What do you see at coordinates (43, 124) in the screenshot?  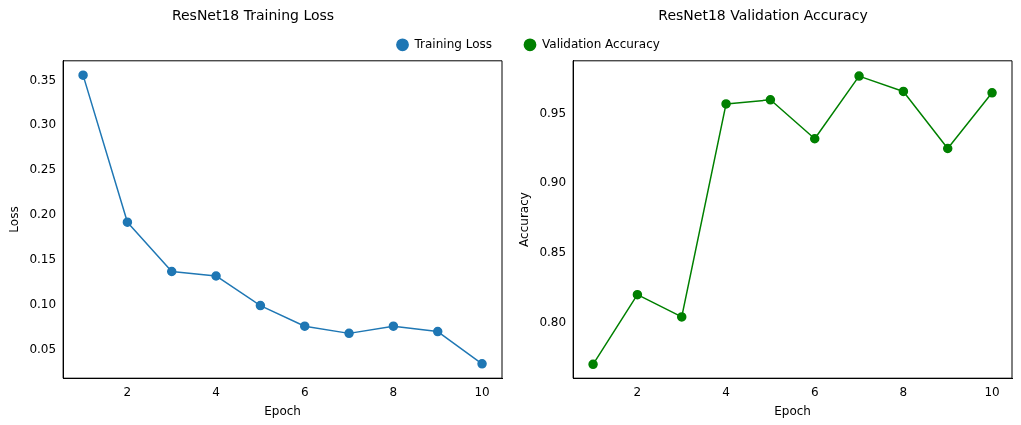 I see `y-tick-label: 0.30` at bounding box center [43, 124].